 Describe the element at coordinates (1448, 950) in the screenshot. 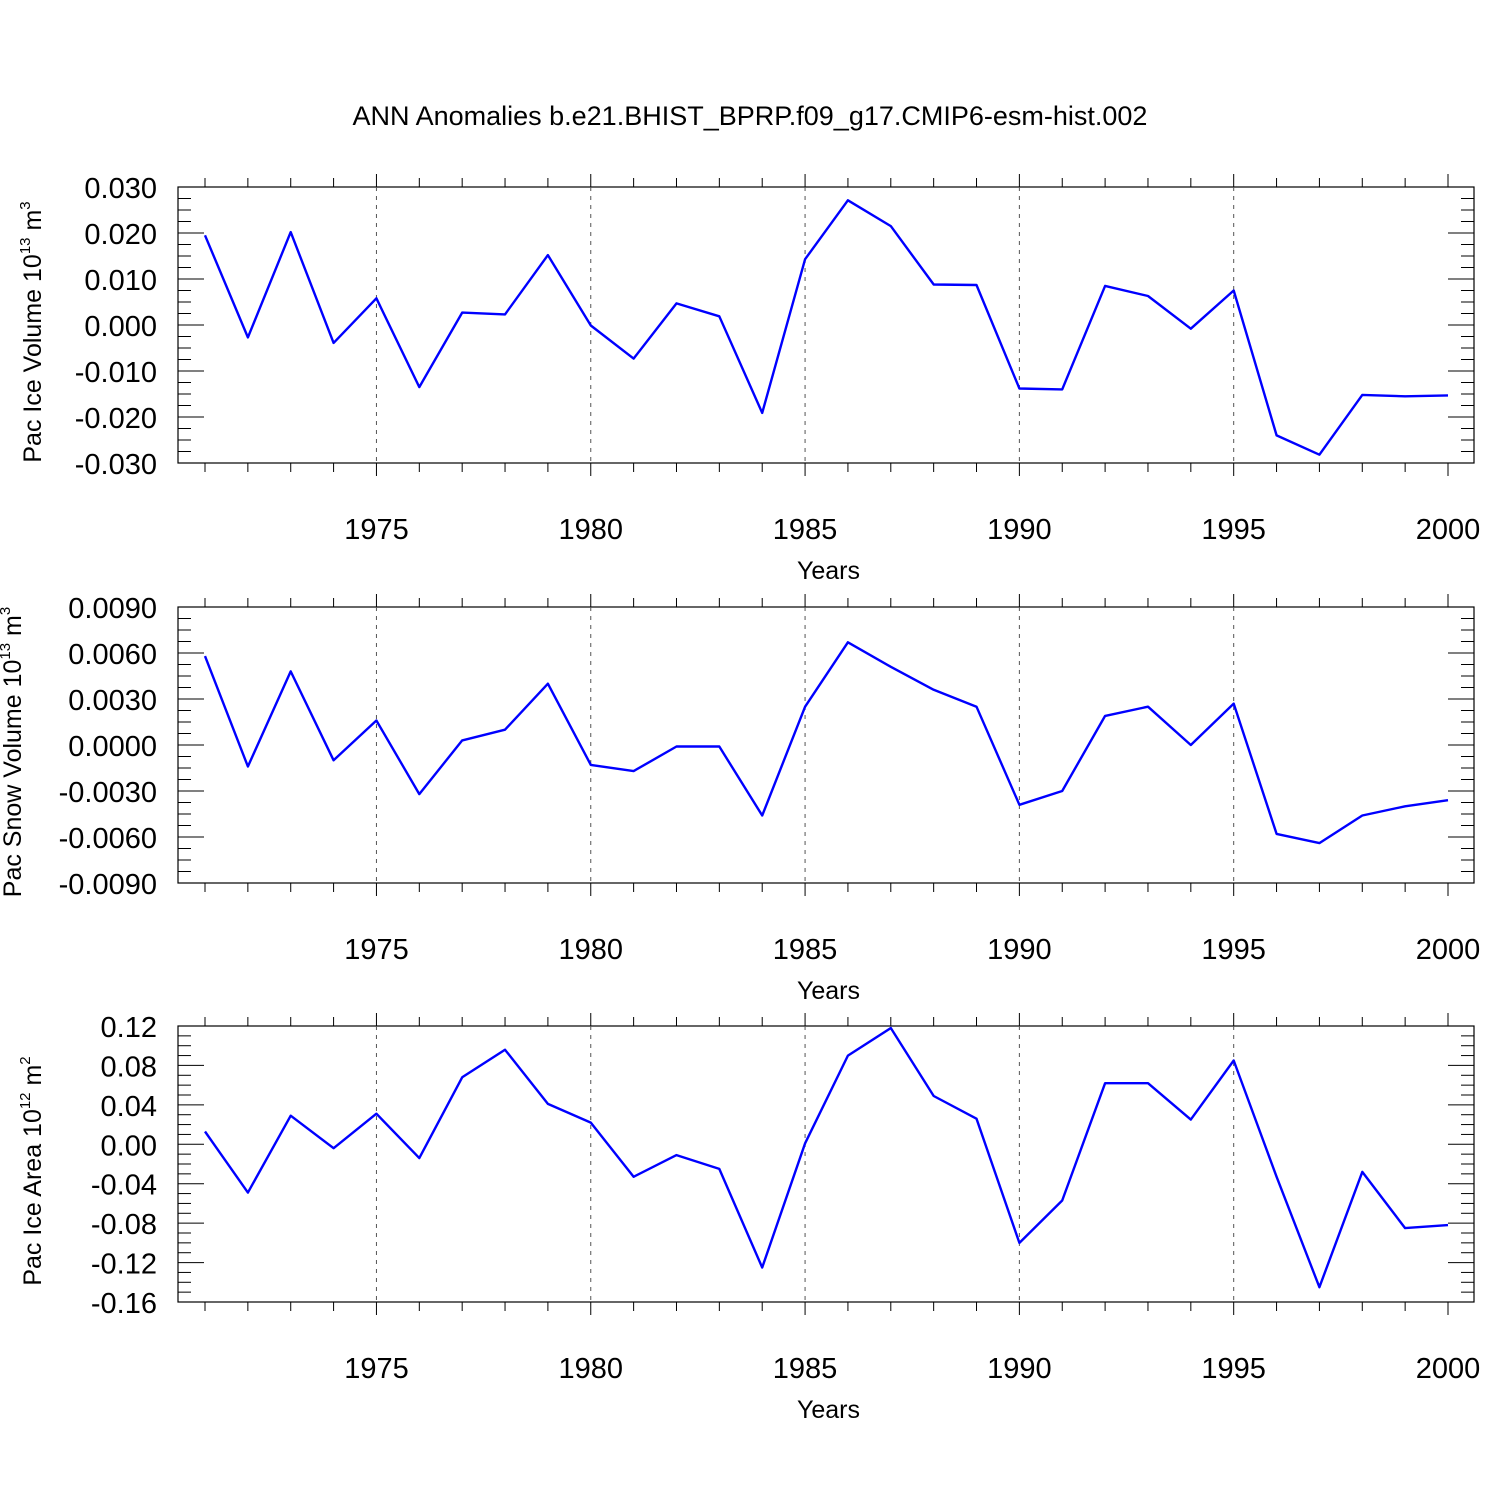

I see `x-tick-label: 2000` at that location.